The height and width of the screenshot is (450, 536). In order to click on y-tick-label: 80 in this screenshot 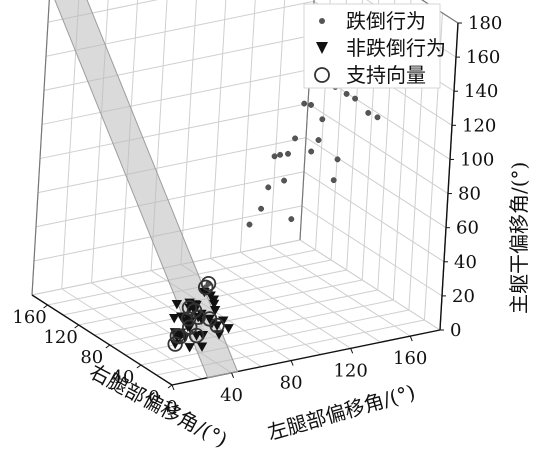, I will do `click(291, 383)`.